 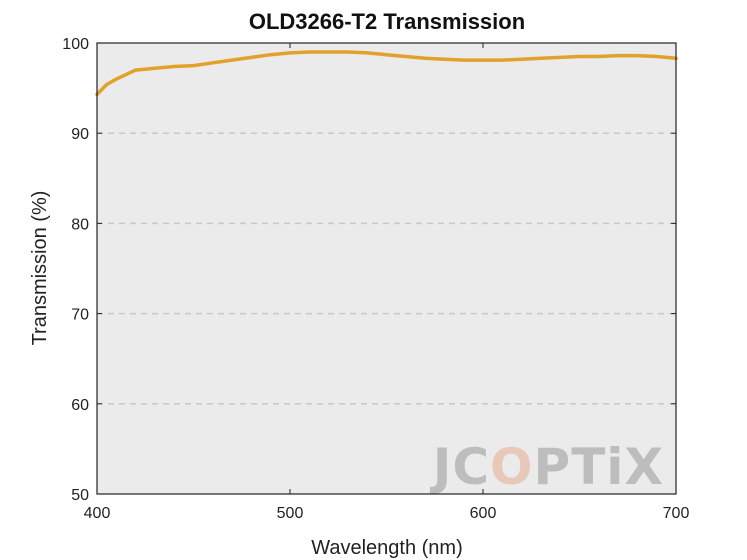 I want to click on jcoptix-watermark: JCOPTiX, so click(x=547, y=467).